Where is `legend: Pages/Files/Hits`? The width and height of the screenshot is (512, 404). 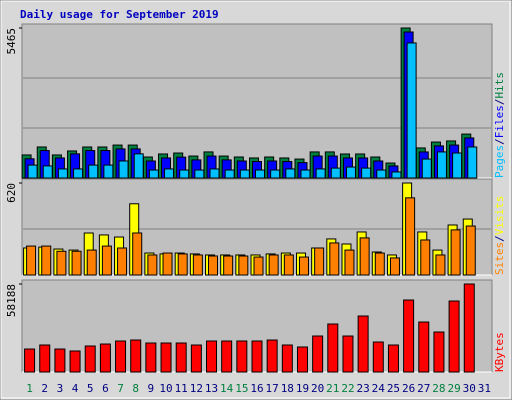 legend: Pages/Files/Hits is located at coordinates (499, 125).